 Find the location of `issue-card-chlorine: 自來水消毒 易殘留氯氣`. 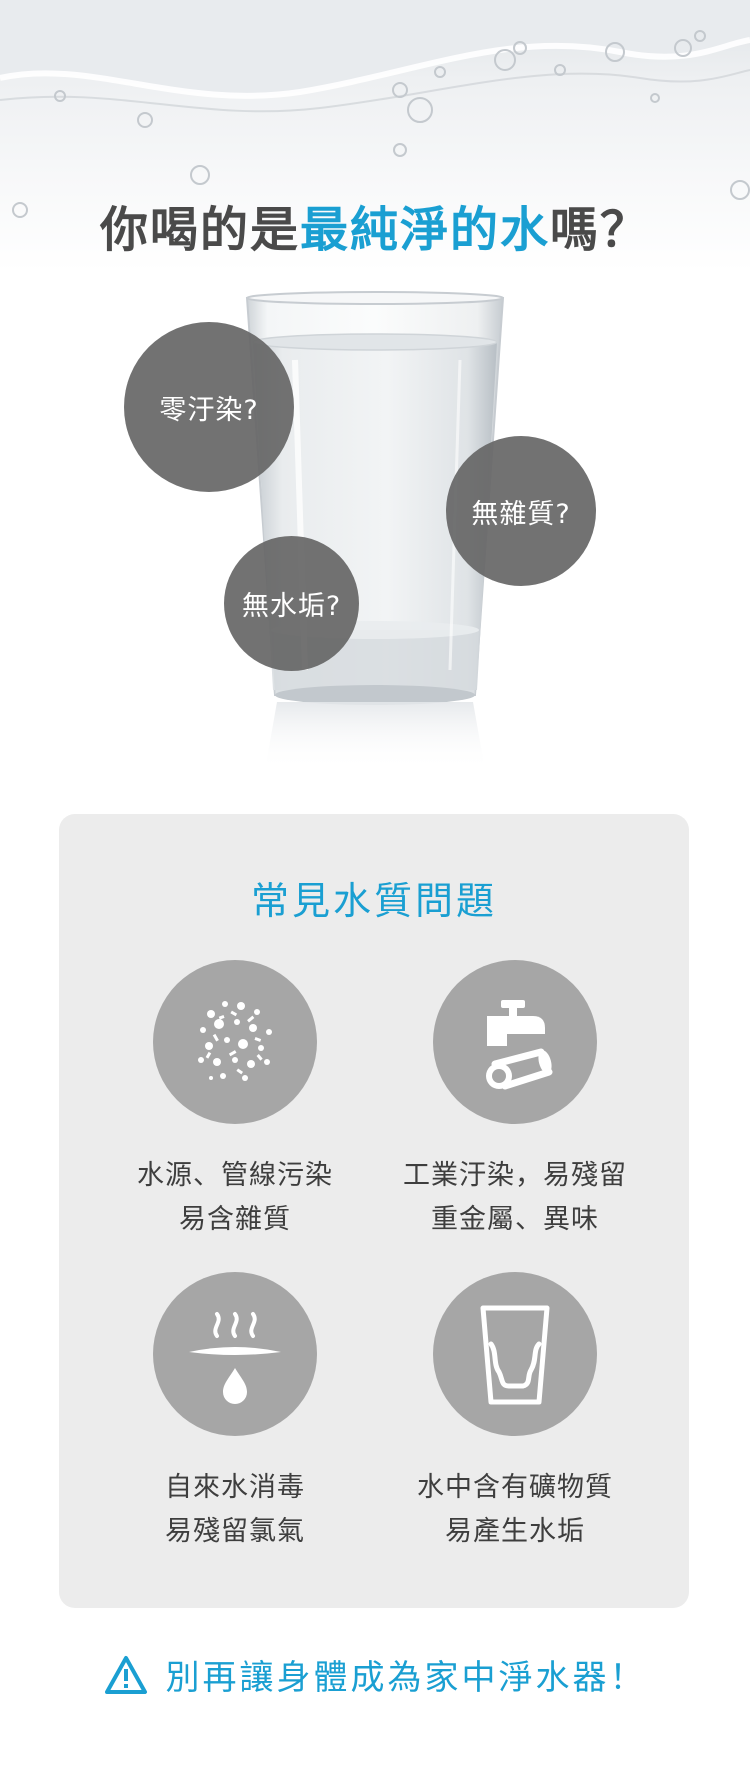

issue-card-chlorine: 自來水消毒 易殘留氯氣 is located at coordinates (235, 1413).